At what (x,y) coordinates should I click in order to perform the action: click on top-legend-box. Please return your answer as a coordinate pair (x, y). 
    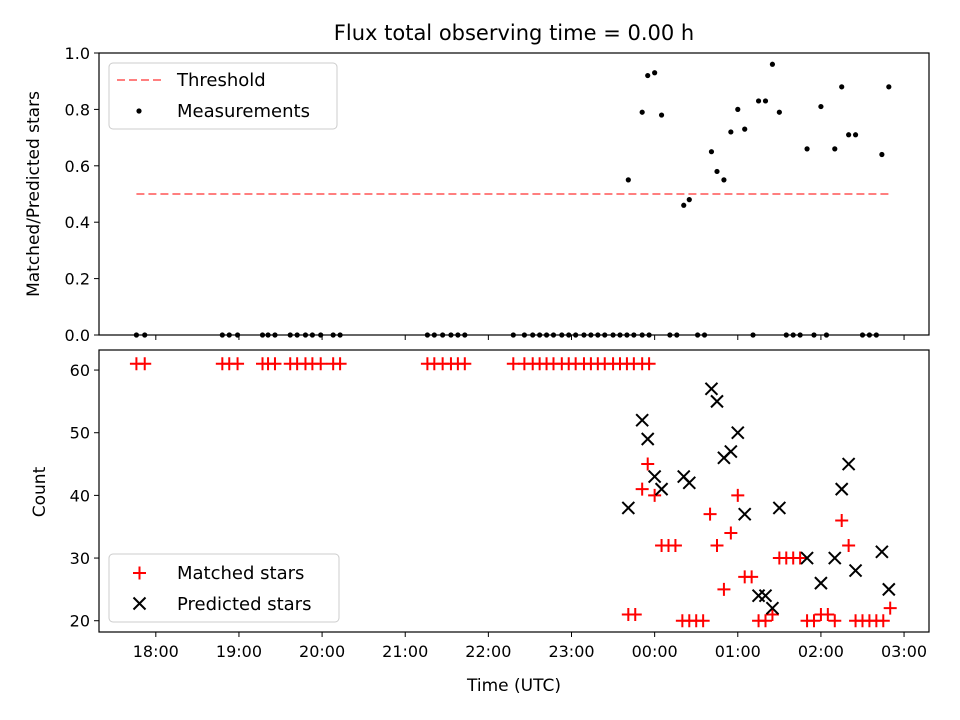
    Looking at the image, I should click on (223, 96).